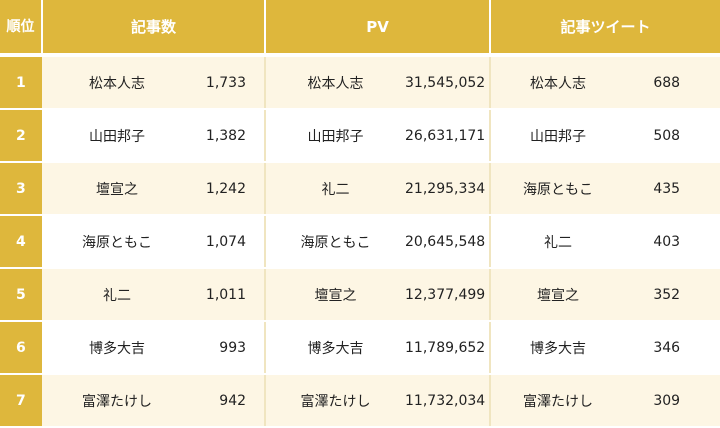 The image size is (720, 428). Describe the element at coordinates (448, 189) in the screenshot. I see `pv-value-cell: 21,295,334` at that location.